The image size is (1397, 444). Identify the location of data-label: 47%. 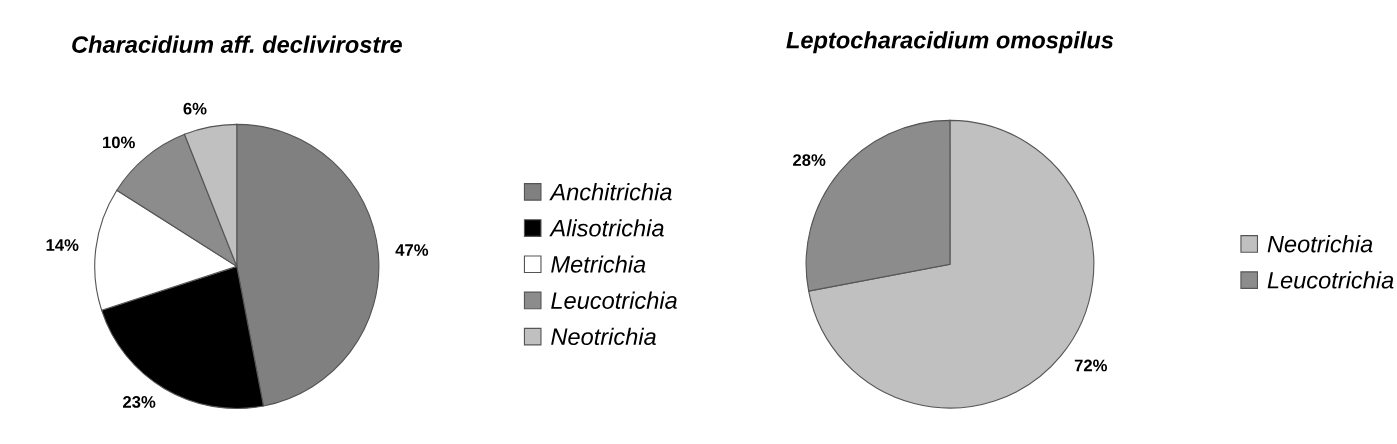
(412, 250).